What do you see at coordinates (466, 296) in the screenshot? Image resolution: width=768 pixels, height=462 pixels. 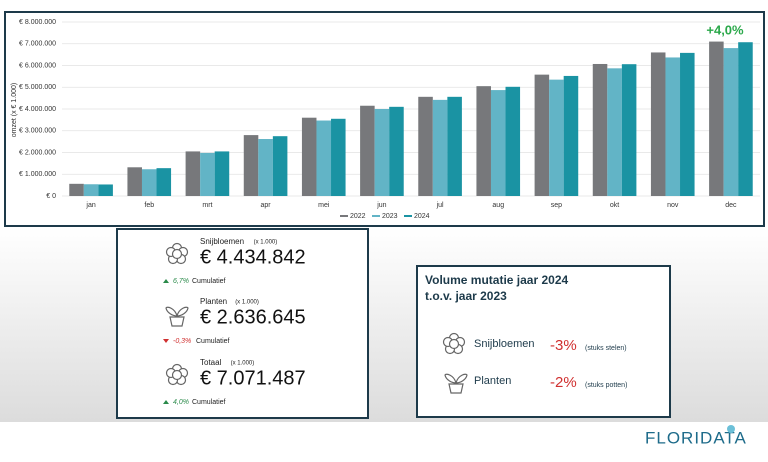 I see `volume-subtitle: t.o.v. jaar 2023` at bounding box center [466, 296].